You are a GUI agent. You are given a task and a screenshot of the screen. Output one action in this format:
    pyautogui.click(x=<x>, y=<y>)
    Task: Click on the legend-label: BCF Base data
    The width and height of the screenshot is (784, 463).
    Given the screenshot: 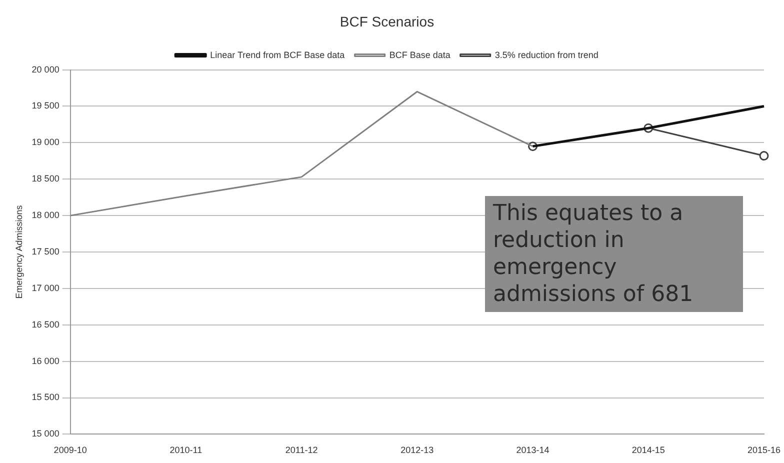 What is the action you would take?
    pyautogui.click(x=419, y=55)
    